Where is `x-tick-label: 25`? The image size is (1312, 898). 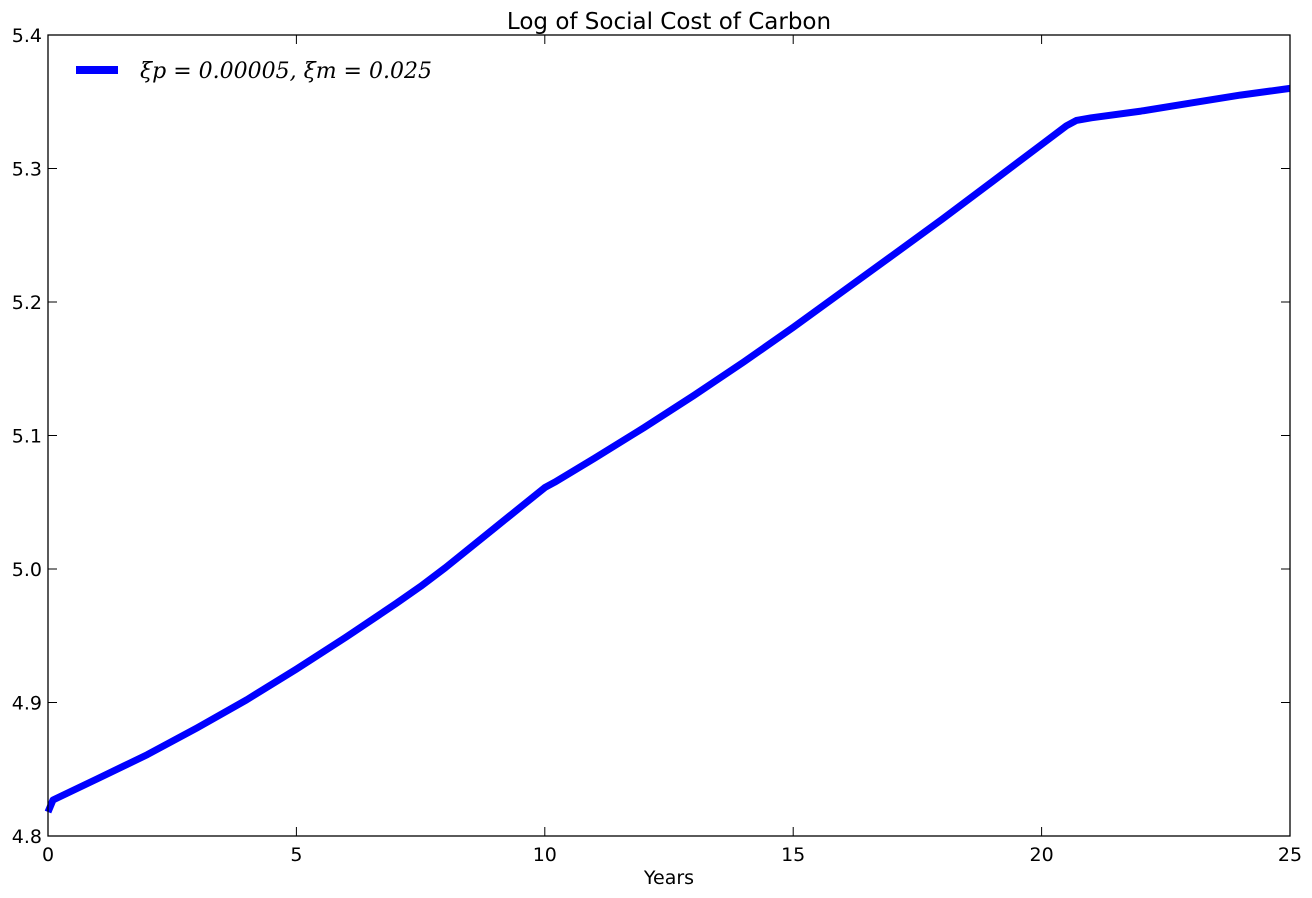 x-tick-label: 25 is located at coordinates (1290, 855).